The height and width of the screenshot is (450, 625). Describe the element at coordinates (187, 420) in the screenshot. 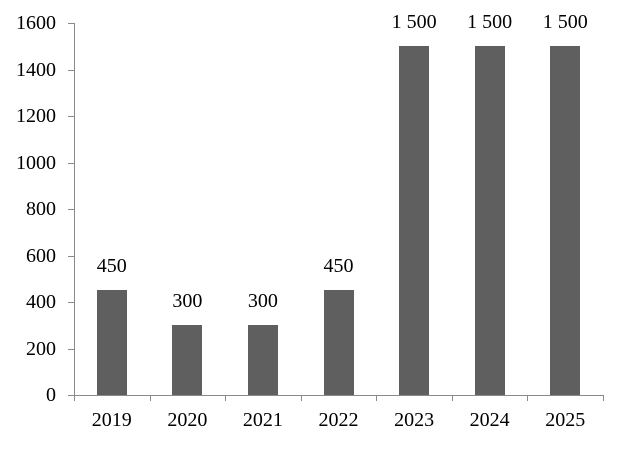

I see `x-axis-label: 2020` at that location.